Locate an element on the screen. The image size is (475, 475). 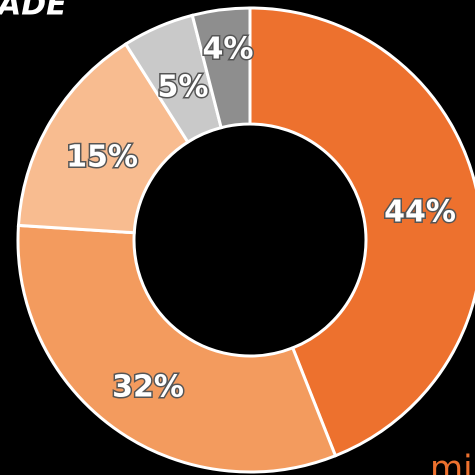
chart-title: ADE is located at coordinates (33, 11).